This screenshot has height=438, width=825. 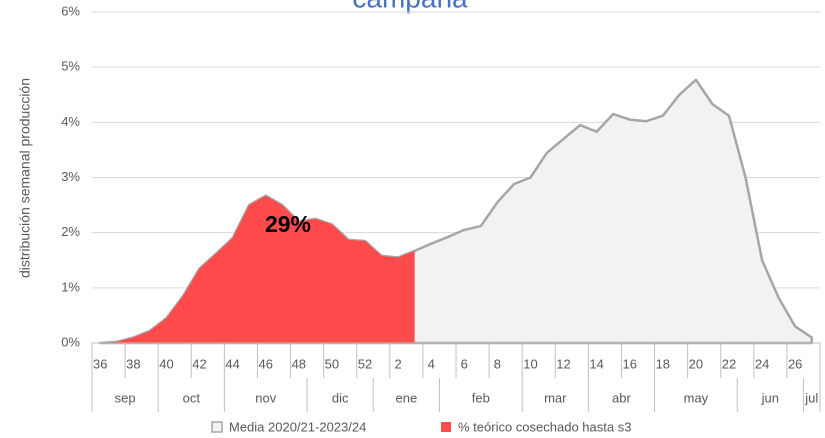 I want to click on chart-title: campaña, so click(x=410, y=6).